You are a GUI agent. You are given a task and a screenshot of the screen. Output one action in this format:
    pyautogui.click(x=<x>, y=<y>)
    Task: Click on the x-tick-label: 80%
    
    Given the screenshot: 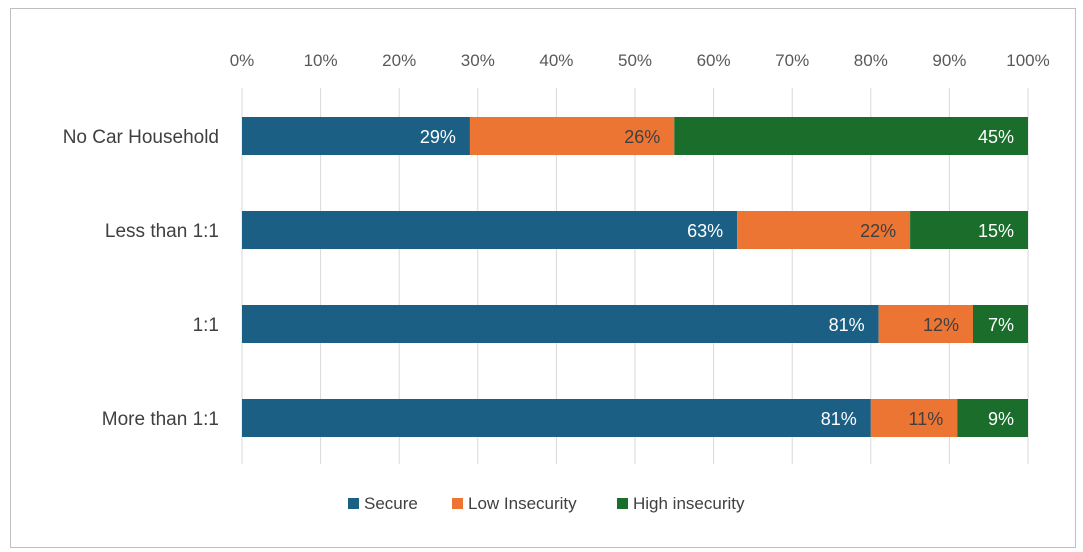 What is the action you would take?
    pyautogui.click(x=871, y=60)
    